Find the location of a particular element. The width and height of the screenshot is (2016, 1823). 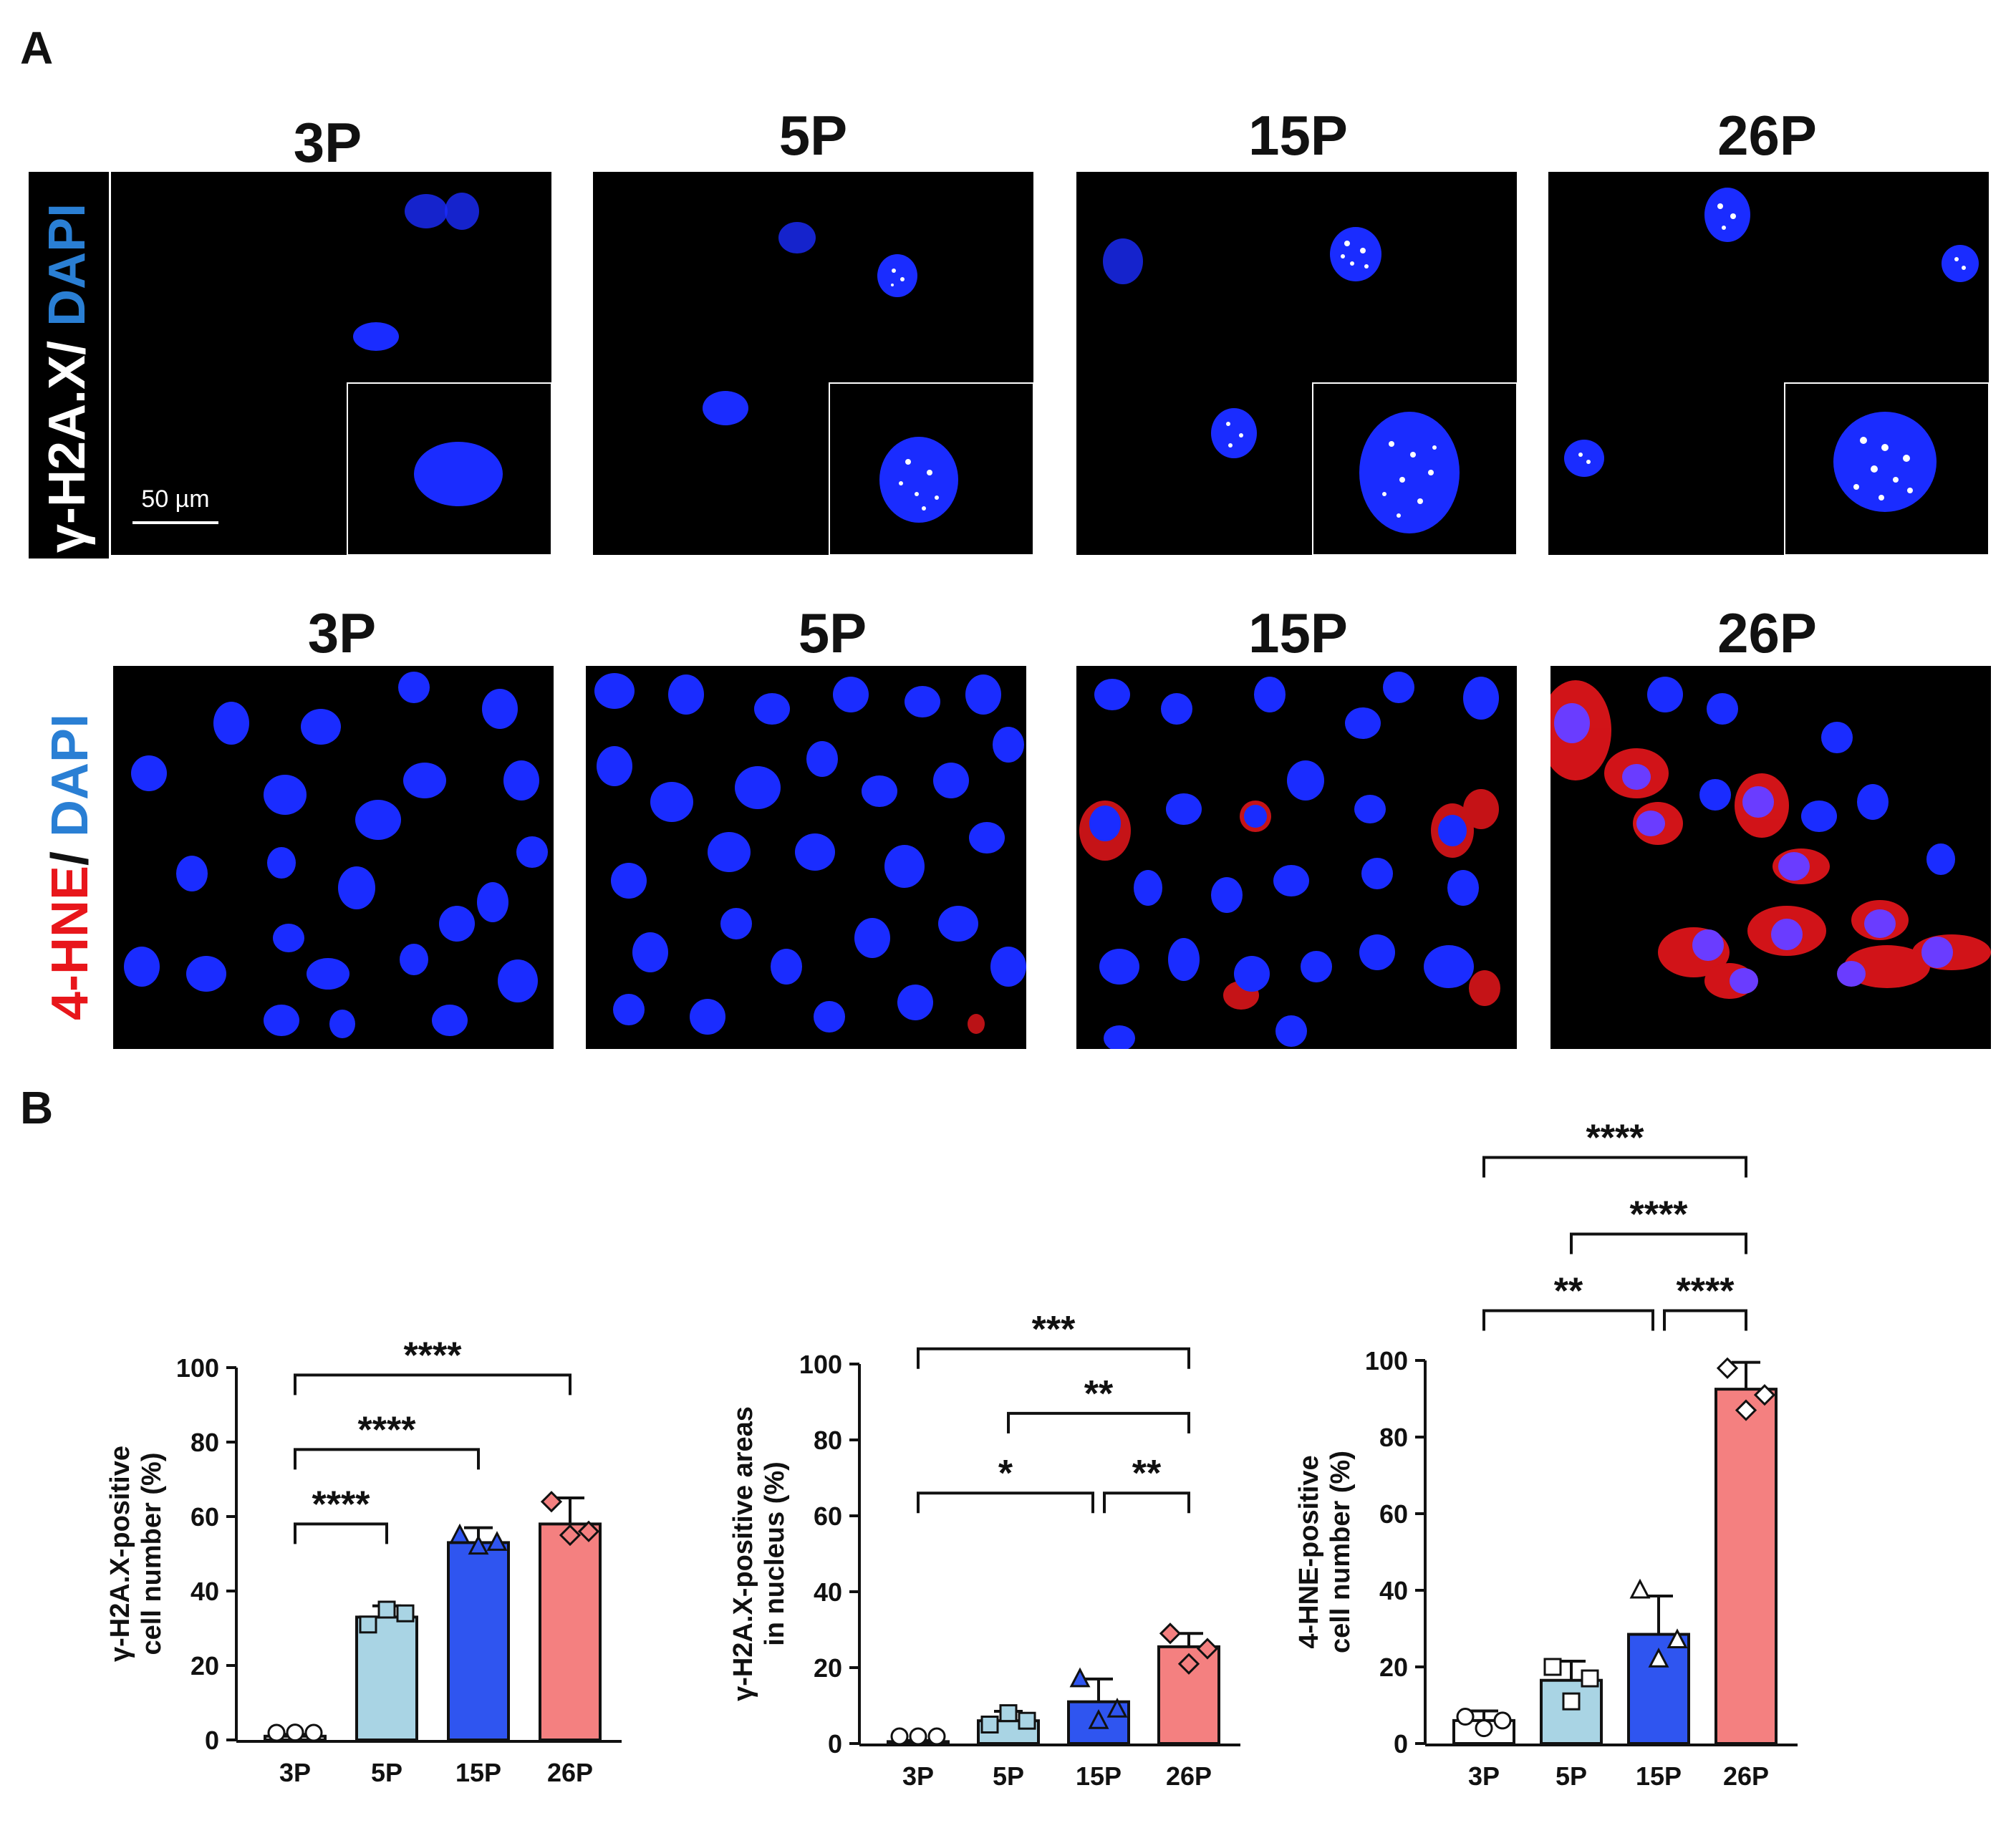

column-title-15p: 15P is located at coordinates (1298, 135).